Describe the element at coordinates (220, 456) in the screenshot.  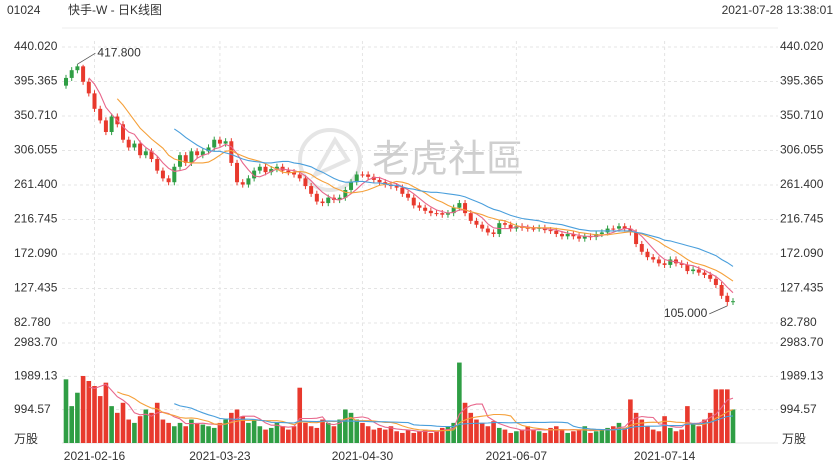
I see `x-tick-label: 2021-03-23` at that location.